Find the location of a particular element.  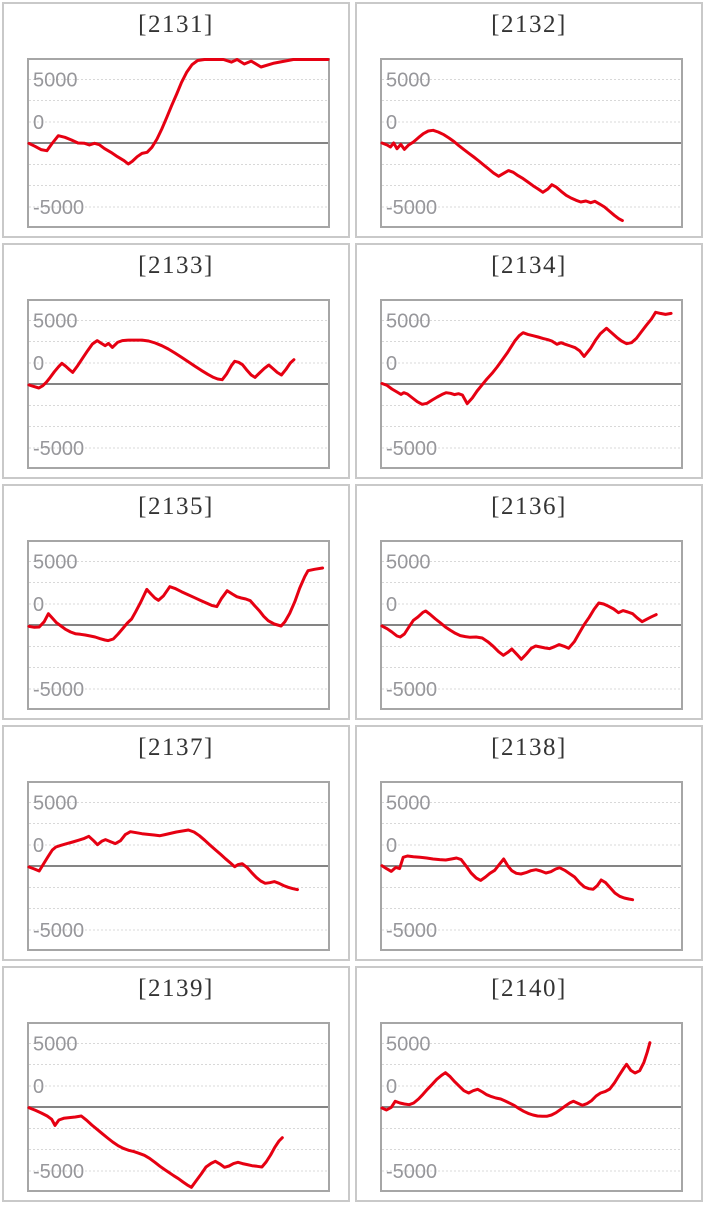

machine-number-title: [2138] is located at coordinates (529, 747).